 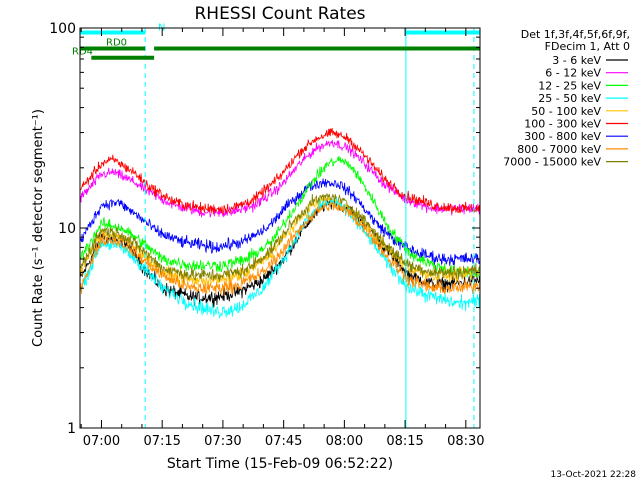 What do you see at coordinates (465, 441) in the screenshot?
I see `x-tick-label: 08:30` at bounding box center [465, 441].